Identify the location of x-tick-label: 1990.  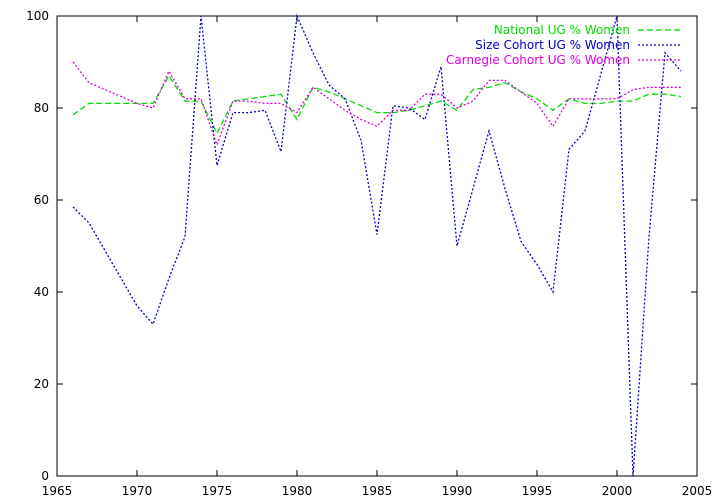
(457, 491).